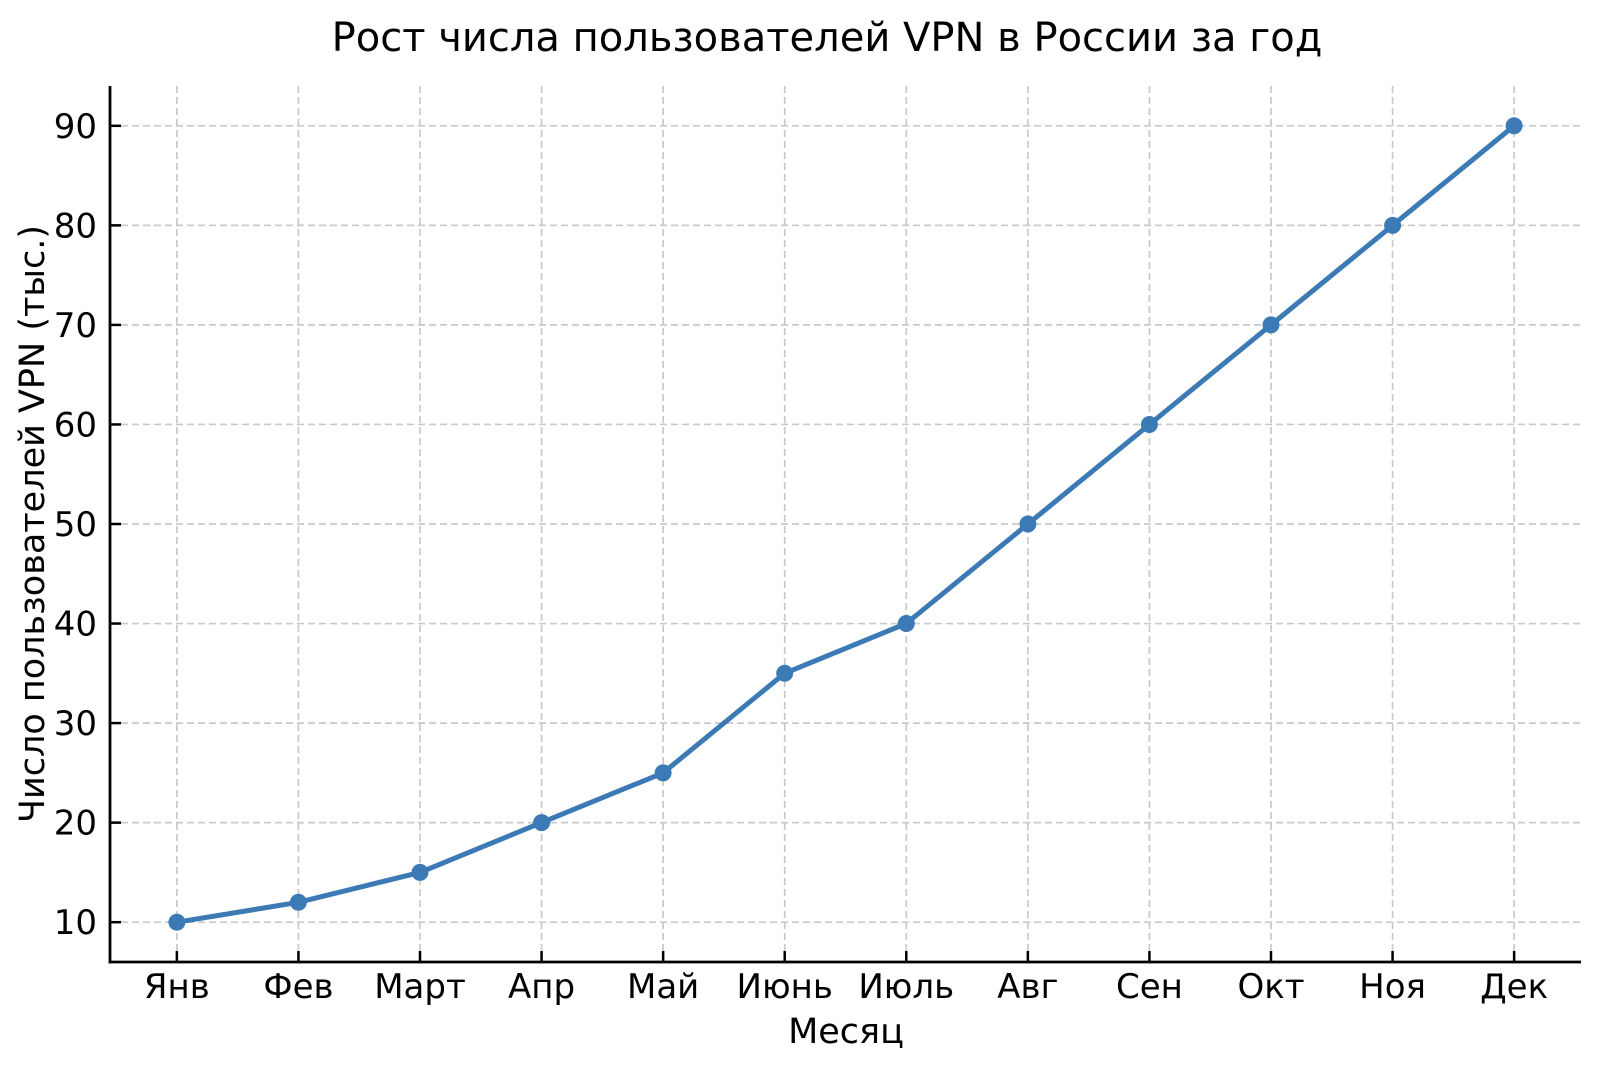 The width and height of the screenshot is (1600, 1065). I want to click on x-tick-label: Март, so click(420, 987).